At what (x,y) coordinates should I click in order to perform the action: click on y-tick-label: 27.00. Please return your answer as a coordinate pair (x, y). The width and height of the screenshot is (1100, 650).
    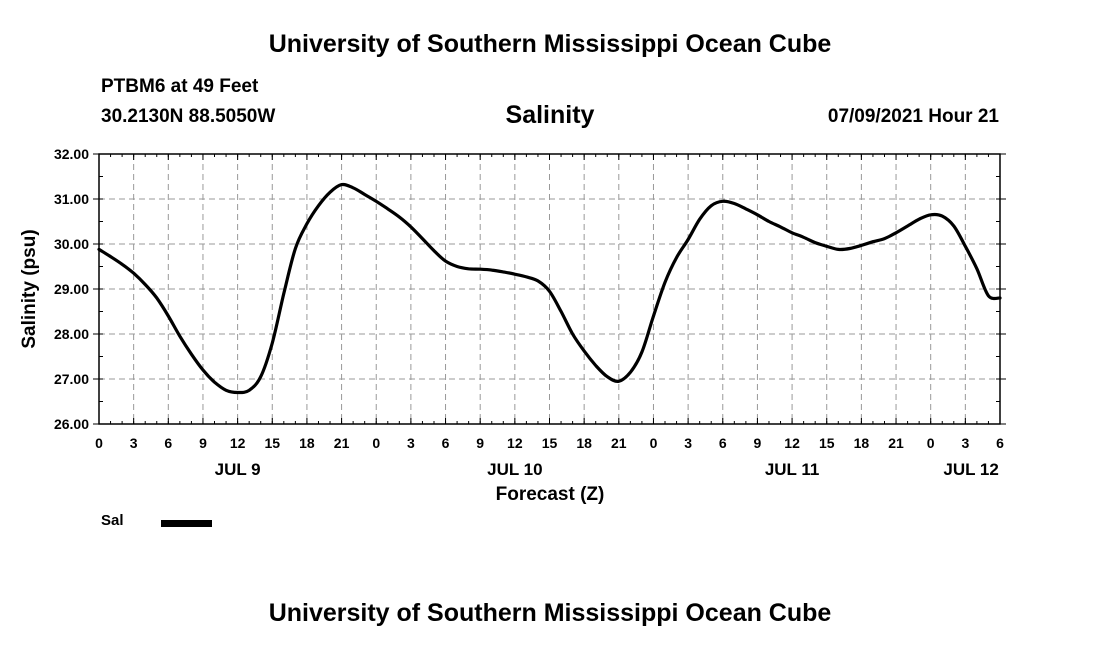
    Looking at the image, I should click on (71, 379).